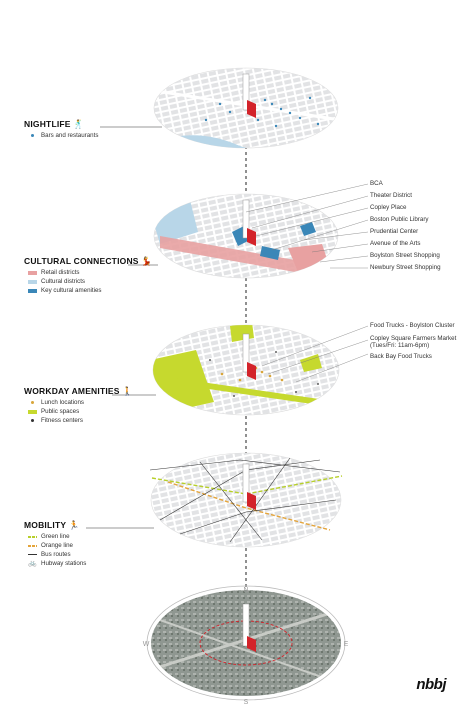 The width and height of the screenshot is (474, 711). I want to click on callout-label: (Tues/Fri: 11am-6pm), so click(400, 345).